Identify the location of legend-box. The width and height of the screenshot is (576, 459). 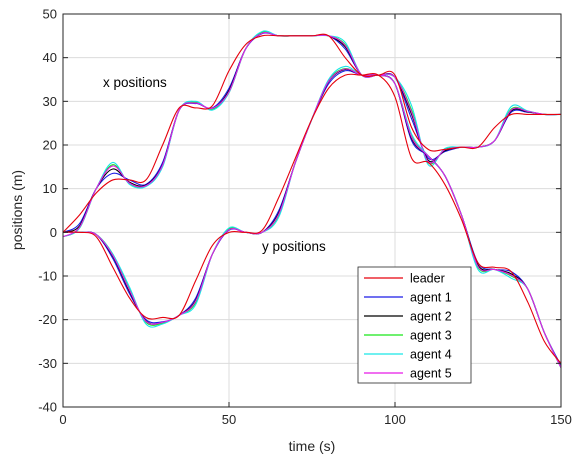
(414, 325).